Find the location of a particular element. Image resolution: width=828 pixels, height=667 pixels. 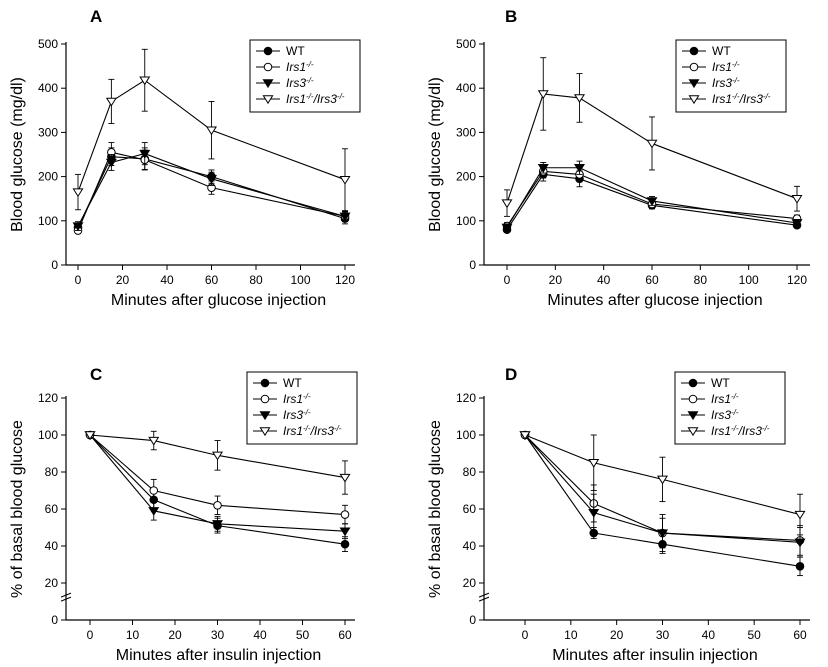

x-tick-label: 120 is located at coordinates (345, 280).